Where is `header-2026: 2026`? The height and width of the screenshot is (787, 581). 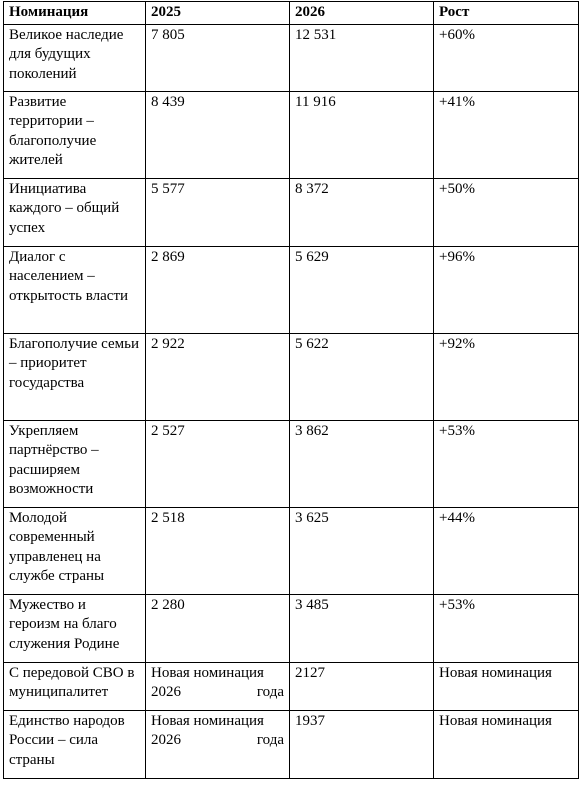
header-2026: 2026 is located at coordinates (361, 13).